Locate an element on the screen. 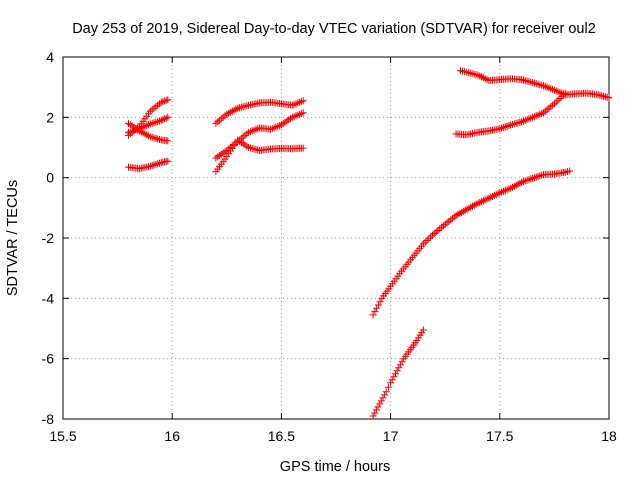 Image resolution: width=640 pixels, height=480 pixels. y-axis-label: SDTVAR / TECUs is located at coordinates (13, 238).